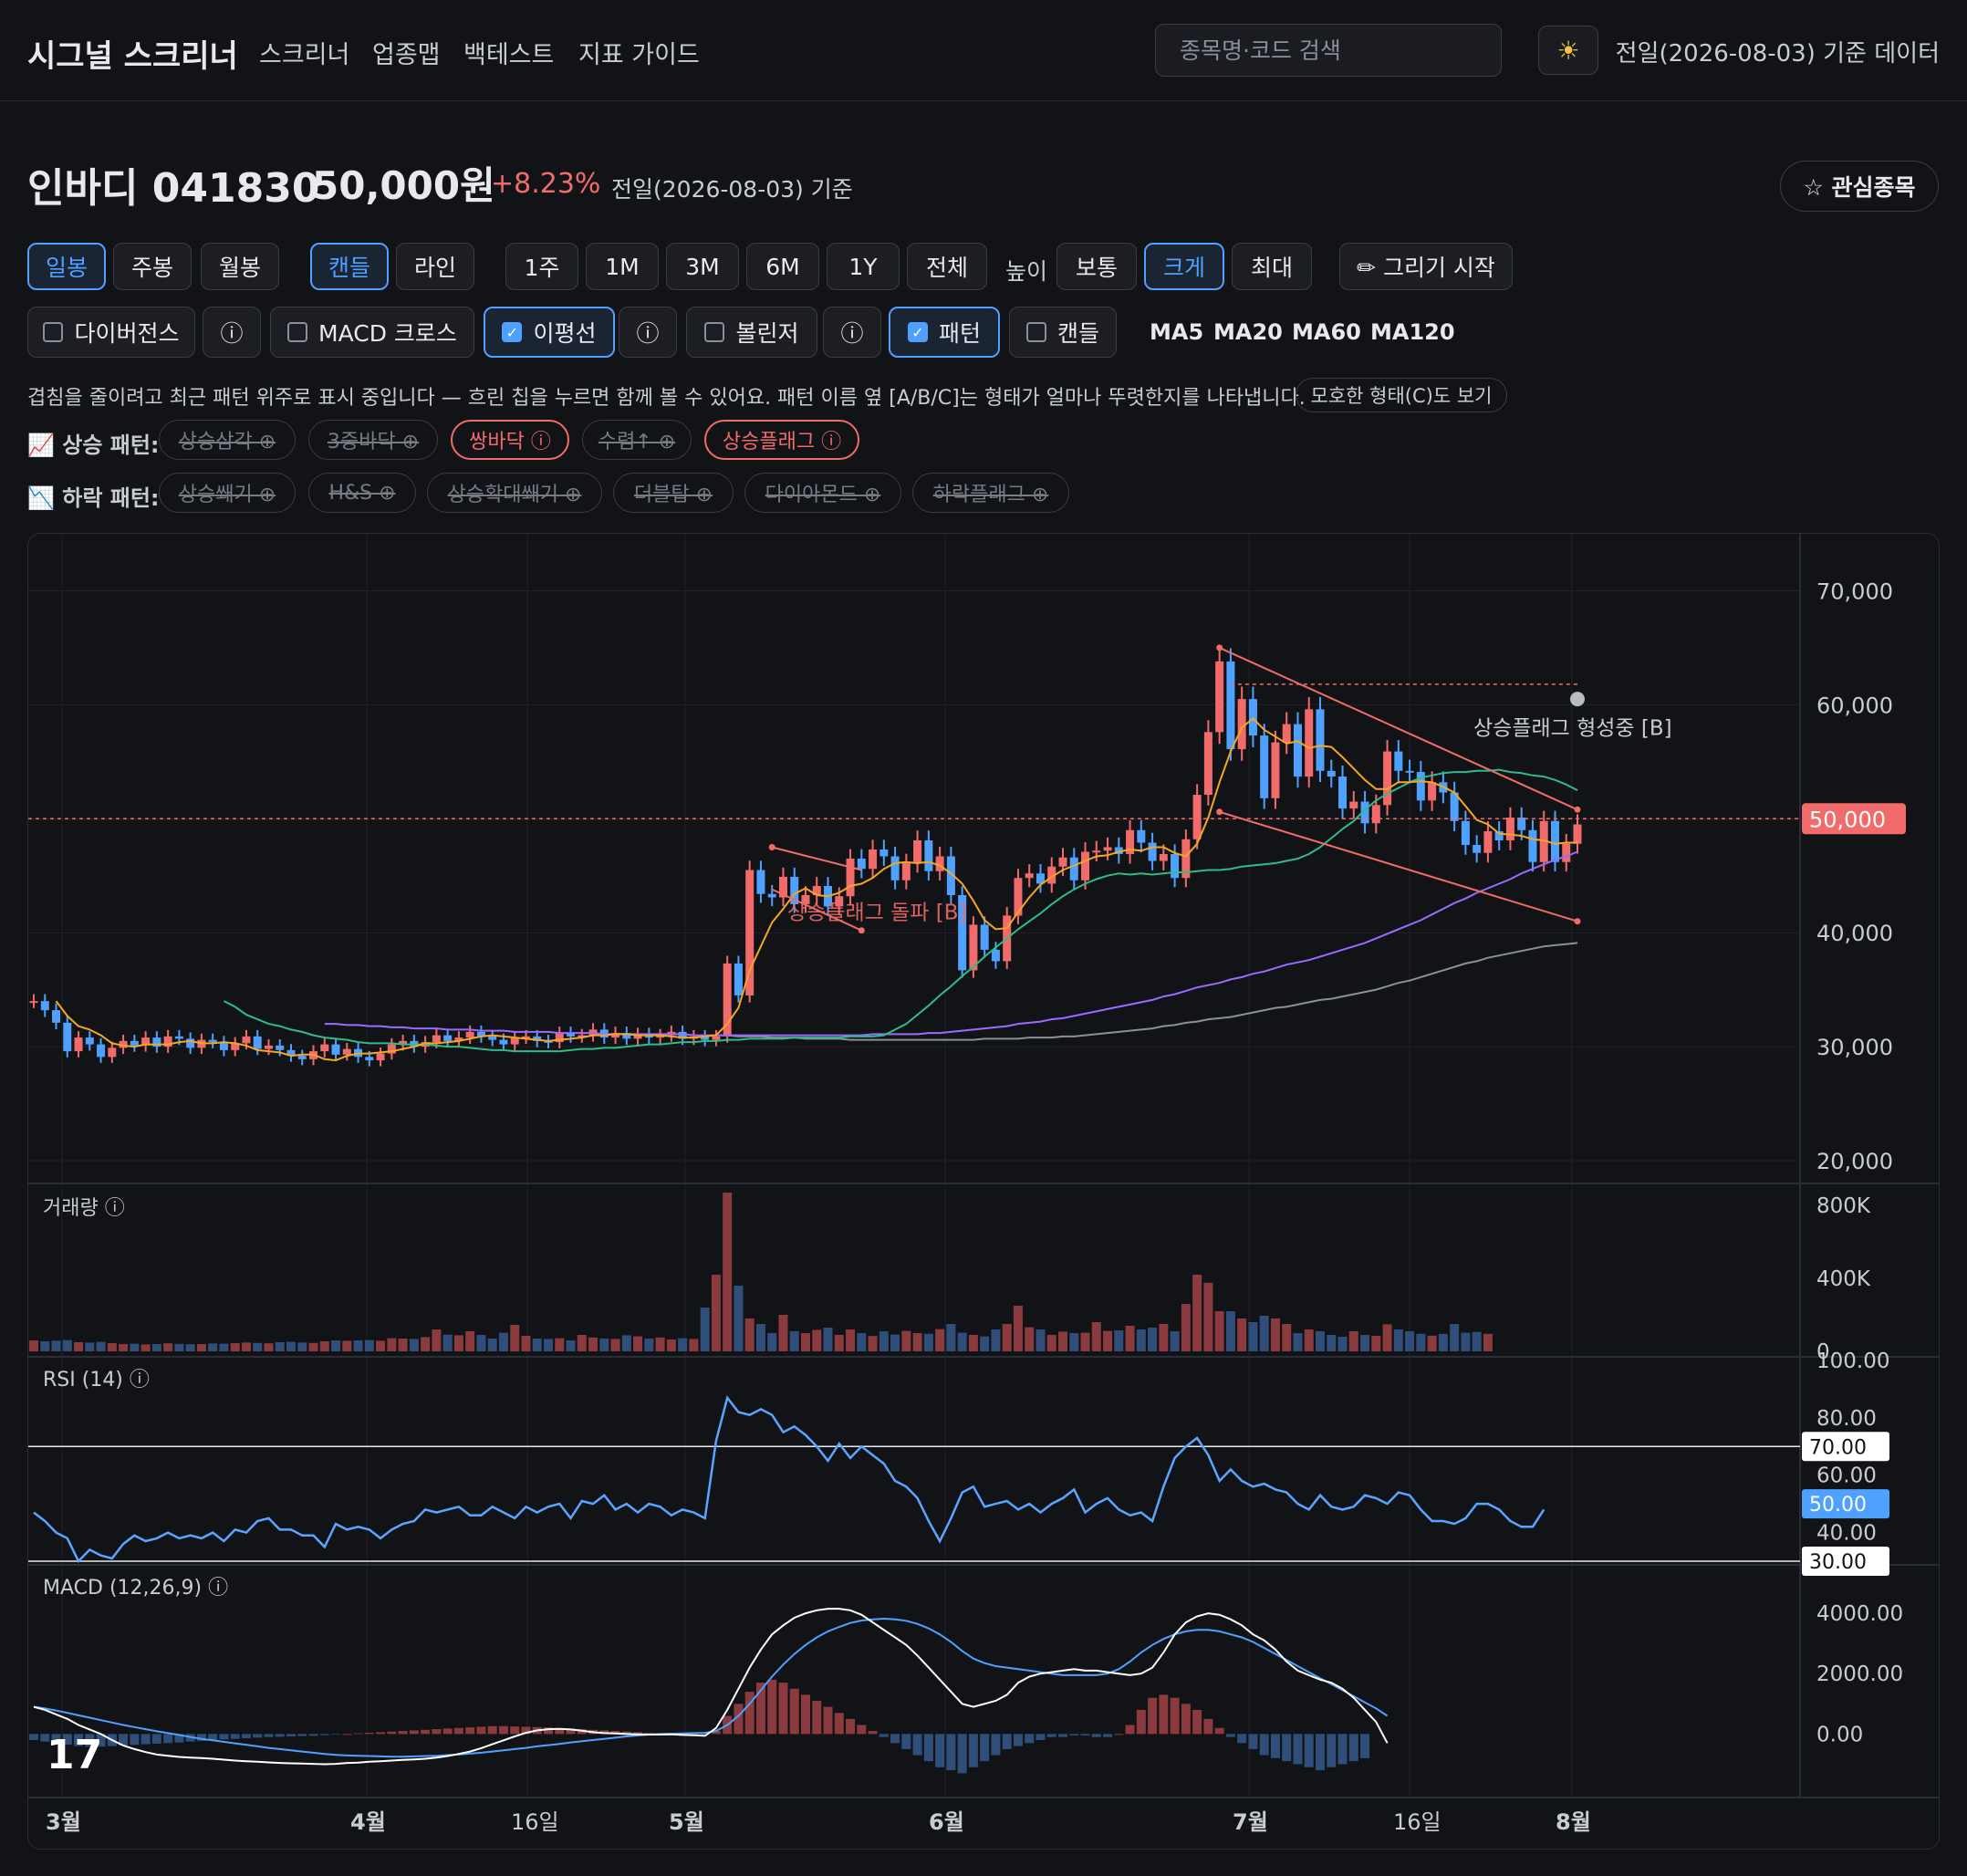 This screenshot has width=1967, height=1876. Describe the element at coordinates (541, 267) in the screenshot. I see `range-1w-button: 1주` at that location.